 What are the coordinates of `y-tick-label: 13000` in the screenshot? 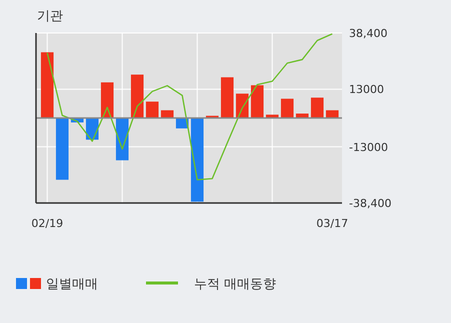 It's located at (366, 89).